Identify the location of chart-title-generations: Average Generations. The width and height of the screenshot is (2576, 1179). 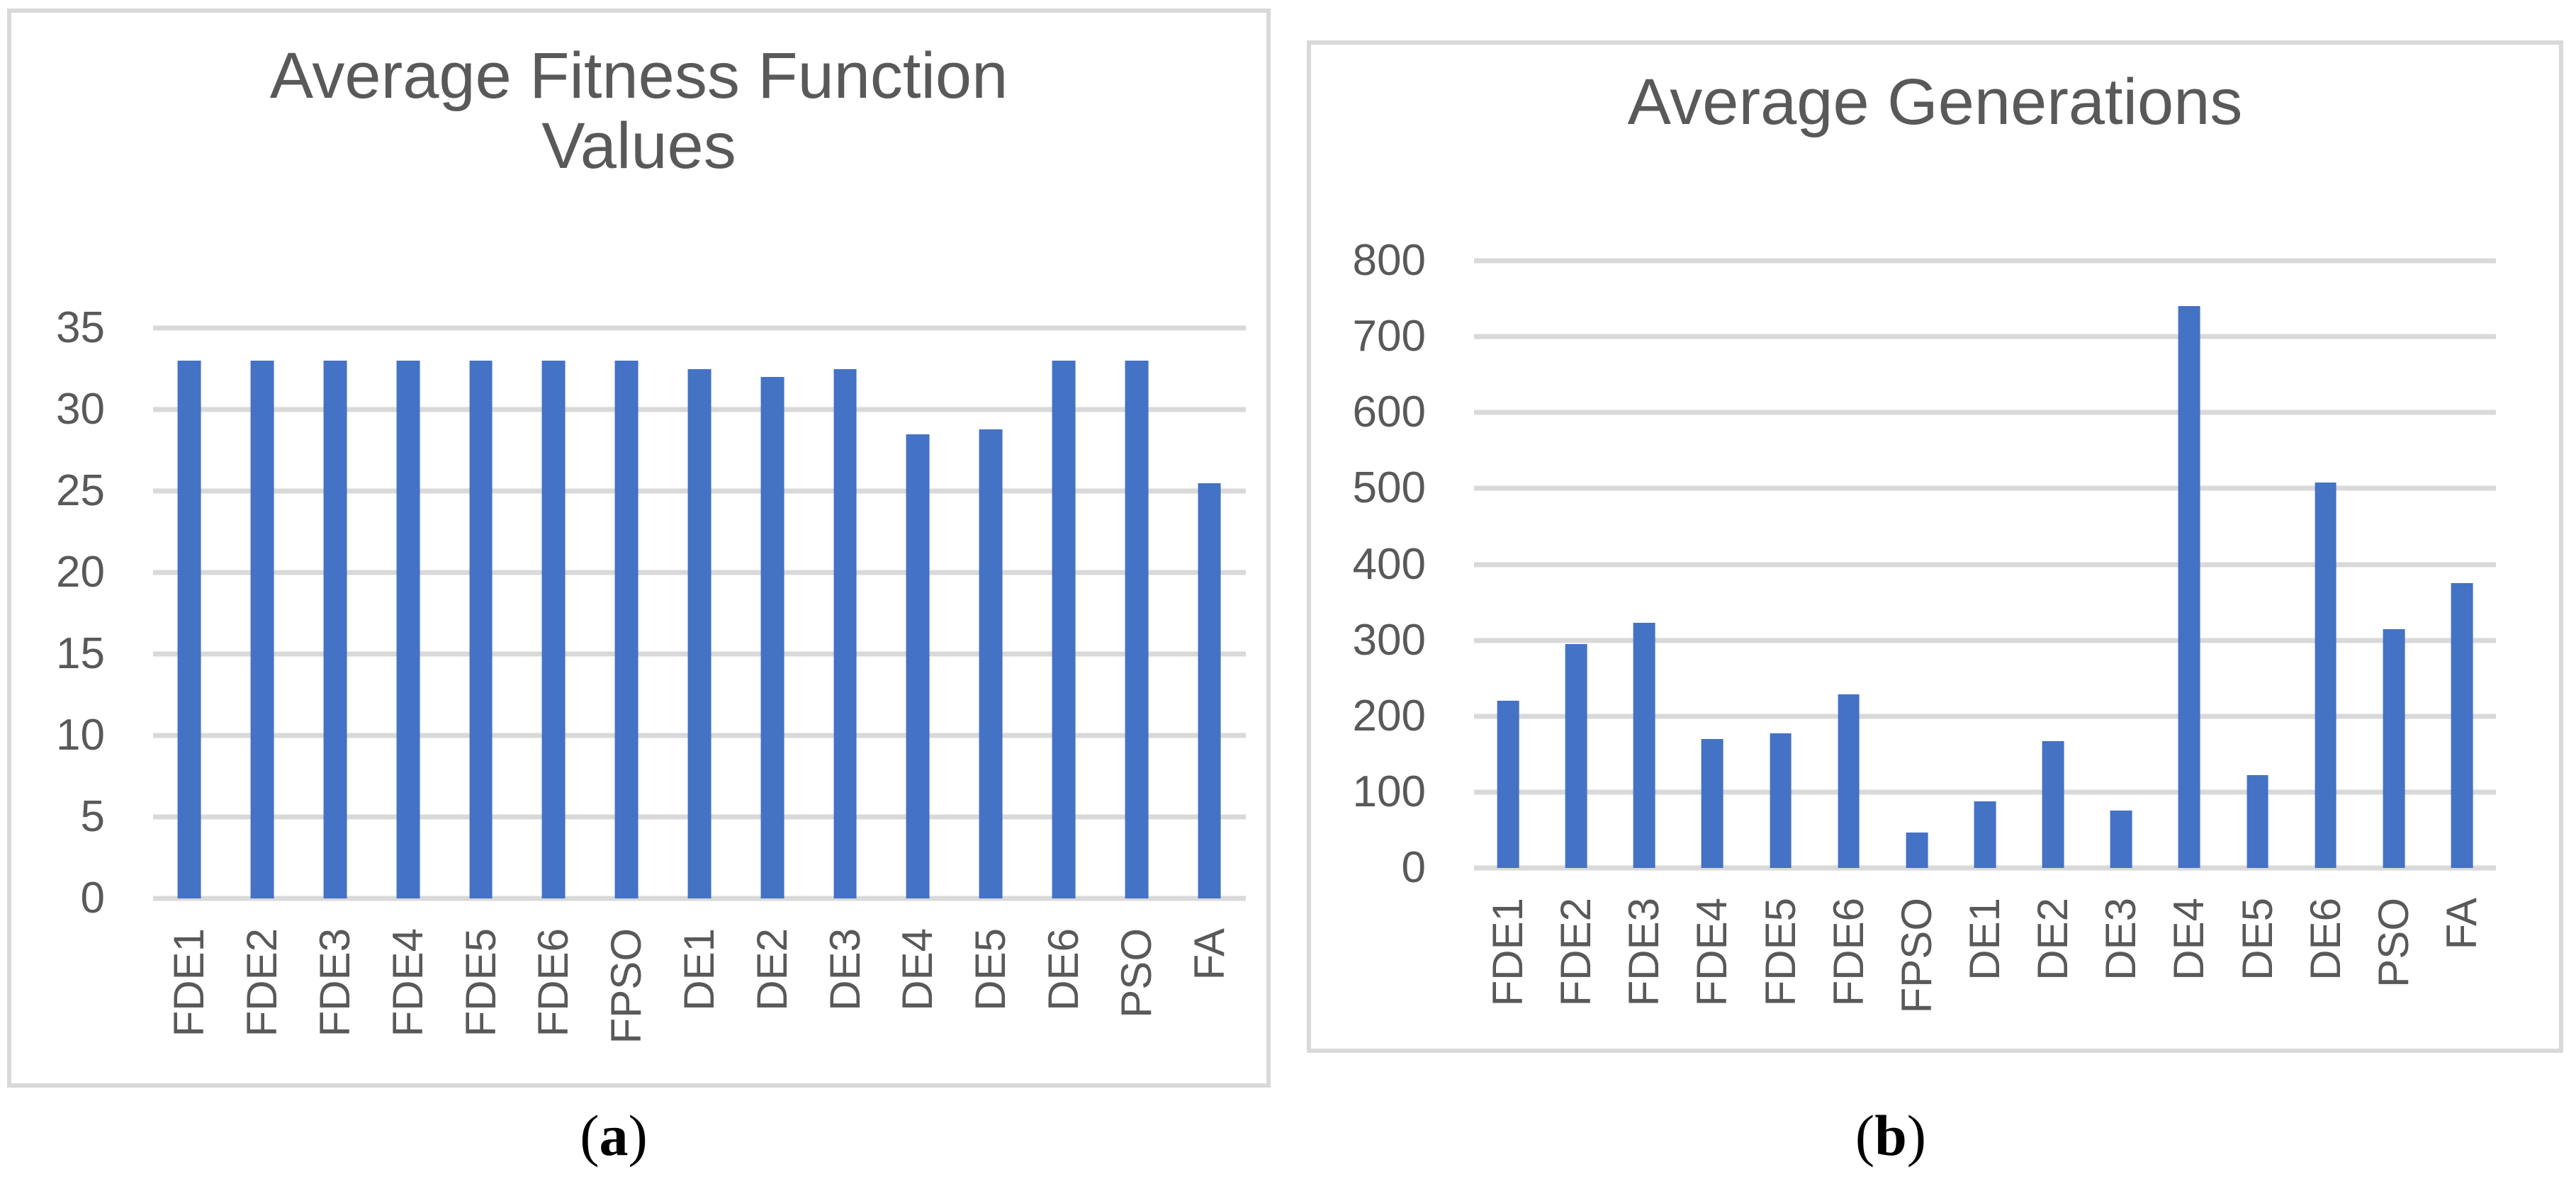
(1935, 102).